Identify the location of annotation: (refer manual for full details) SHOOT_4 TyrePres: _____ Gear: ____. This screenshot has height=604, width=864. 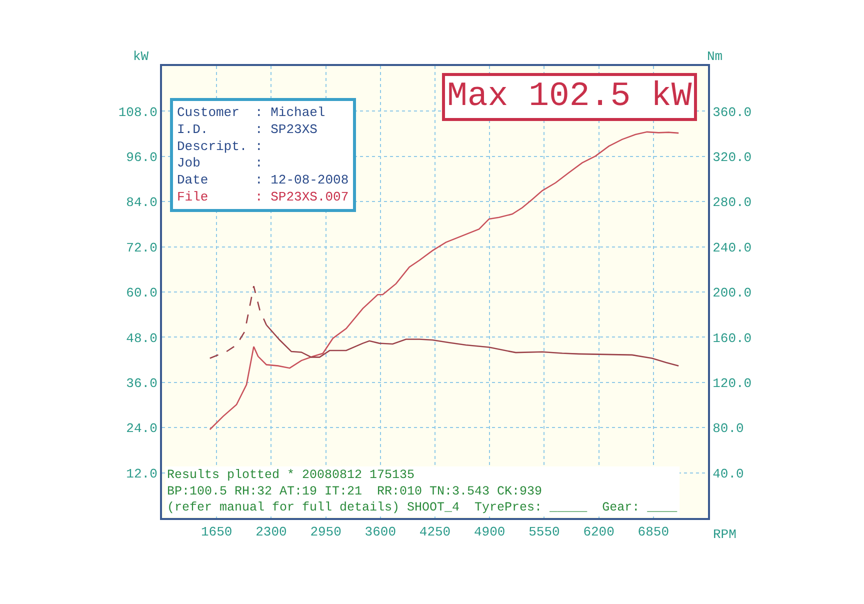
(422, 507).